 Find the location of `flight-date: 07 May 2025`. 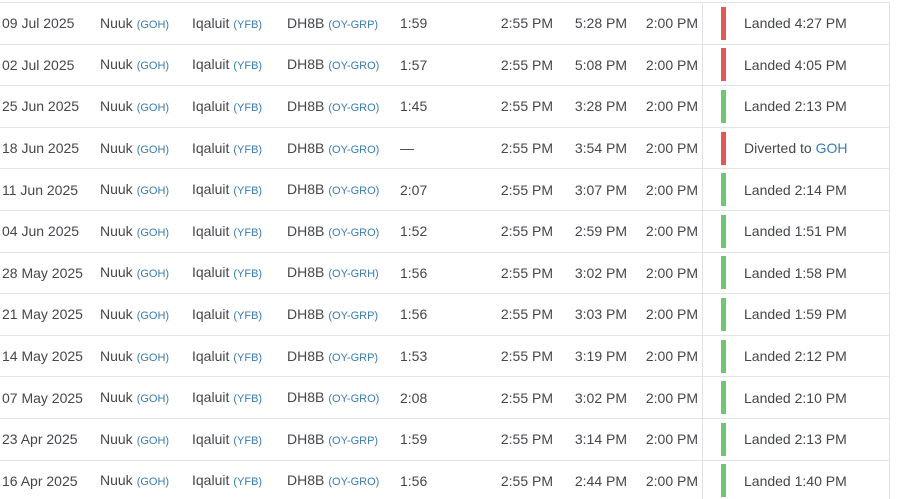

flight-date: 07 May 2025 is located at coordinates (42, 397).